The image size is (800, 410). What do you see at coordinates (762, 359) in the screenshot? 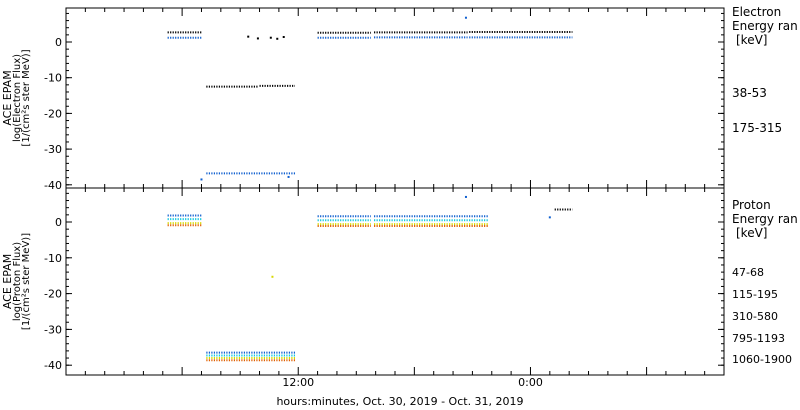
I see `legend-entry: 1060-1900` at bounding box center [762, 359].